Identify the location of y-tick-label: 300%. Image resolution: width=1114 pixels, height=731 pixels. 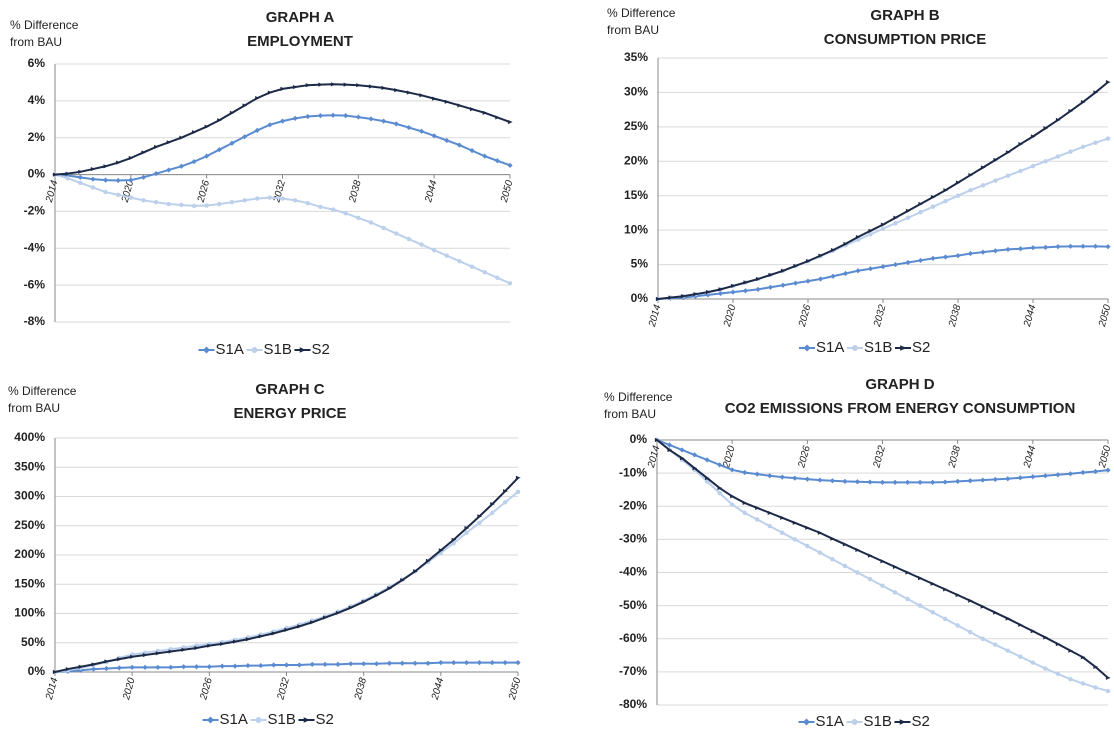
(29, 496).